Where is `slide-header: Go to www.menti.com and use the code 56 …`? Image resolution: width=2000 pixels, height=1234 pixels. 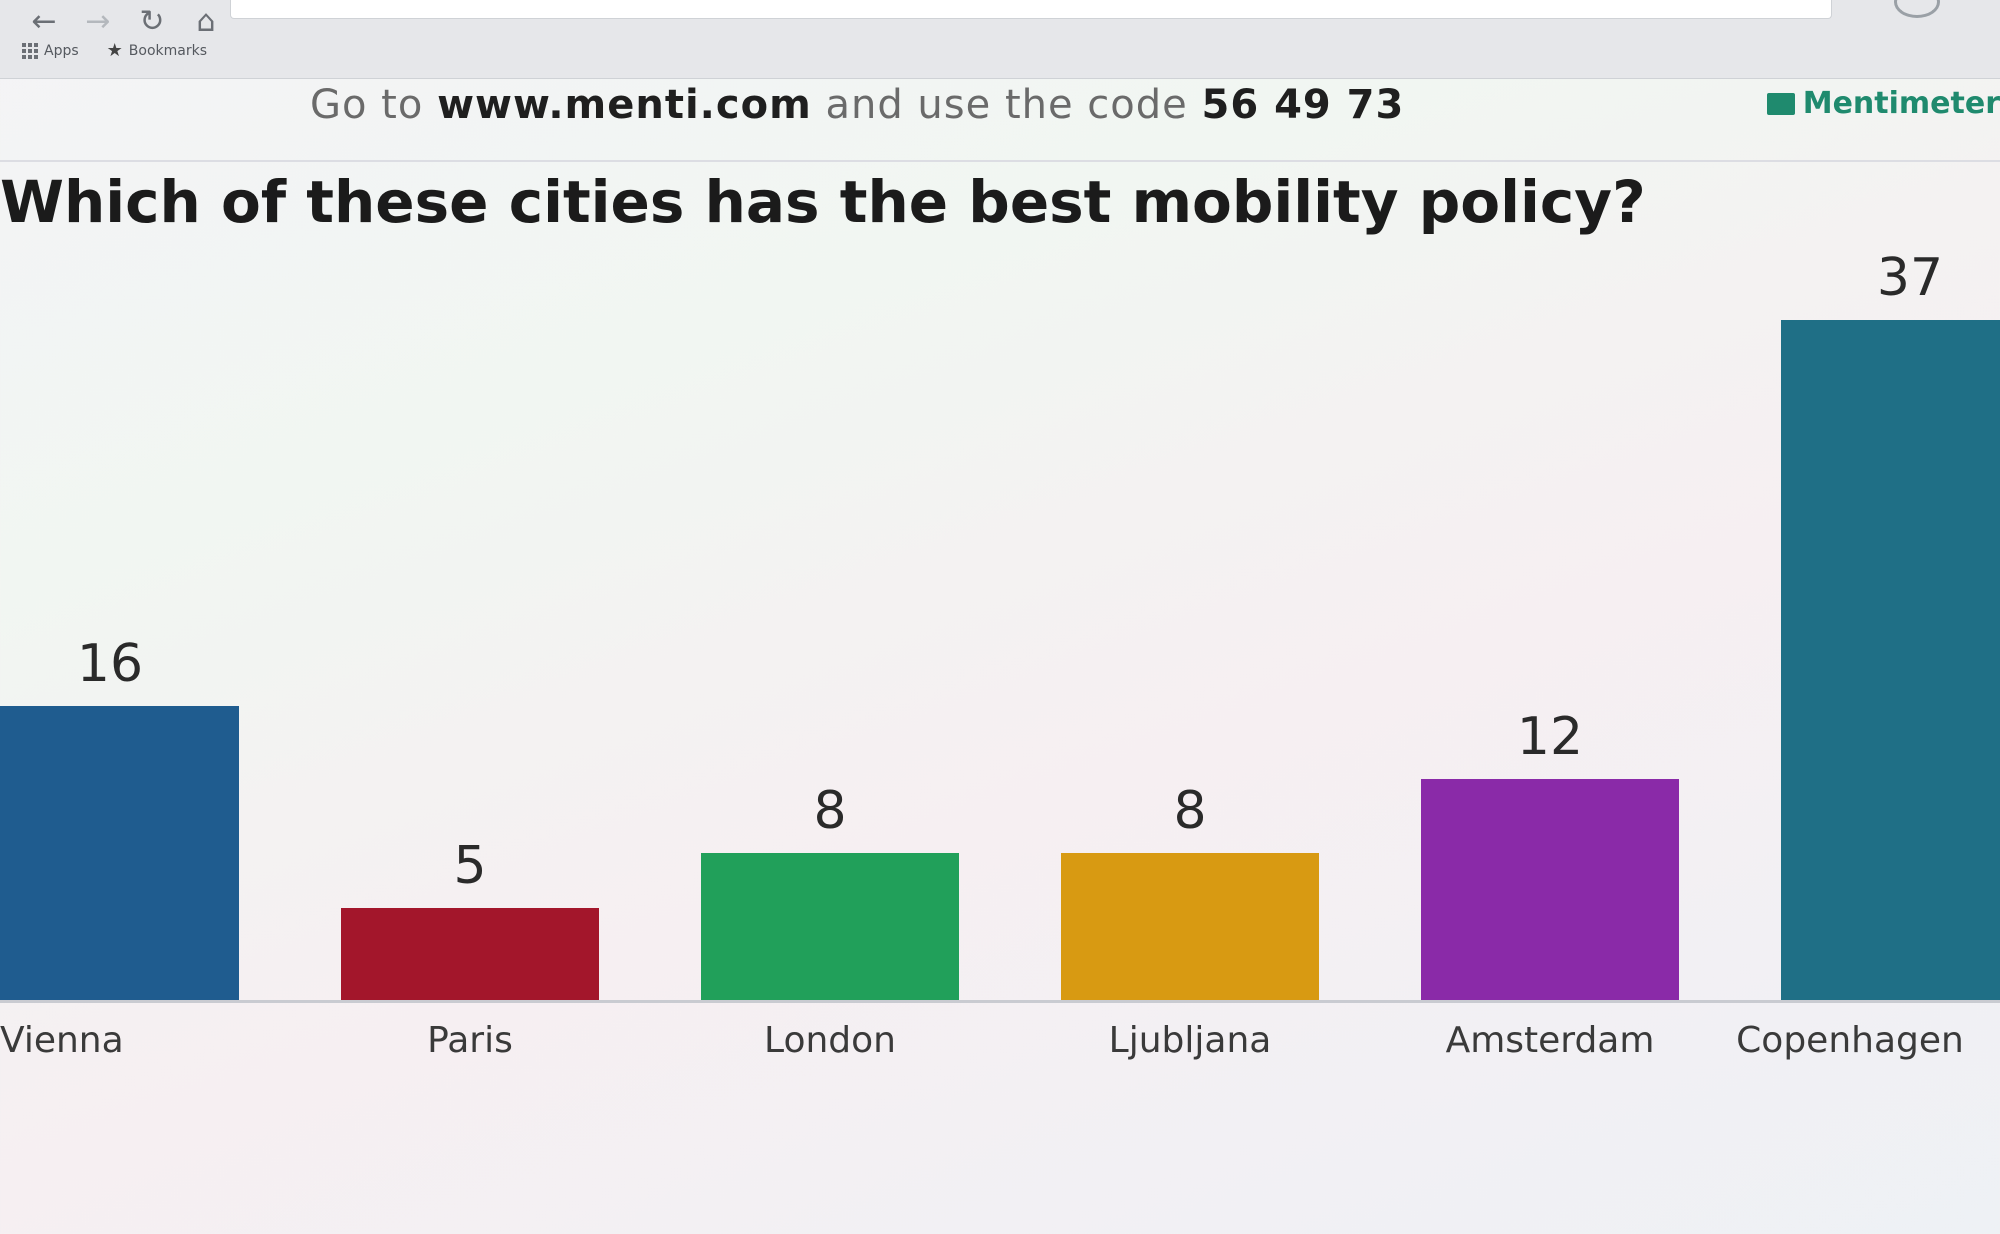
slide-header: Go to www.menti.com and use the code 56 … is located at coordinates (1000, 118).